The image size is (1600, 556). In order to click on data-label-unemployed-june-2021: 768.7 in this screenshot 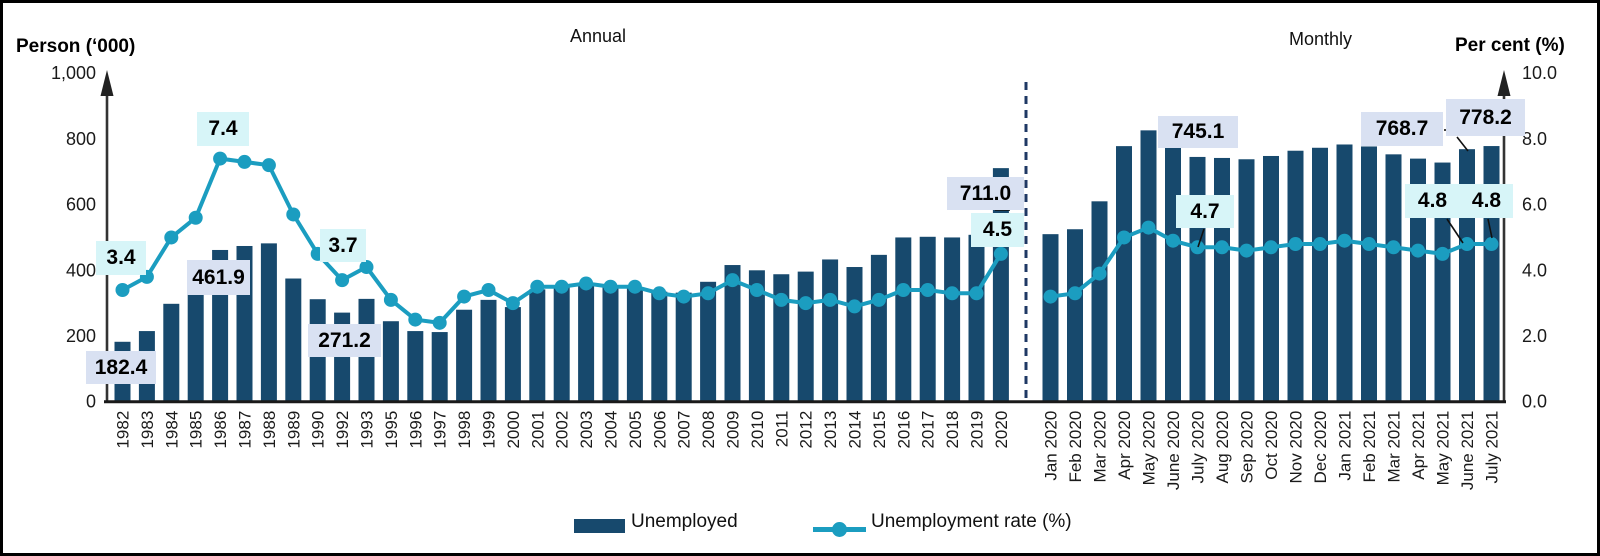, I will do `click(1402, 129)`.